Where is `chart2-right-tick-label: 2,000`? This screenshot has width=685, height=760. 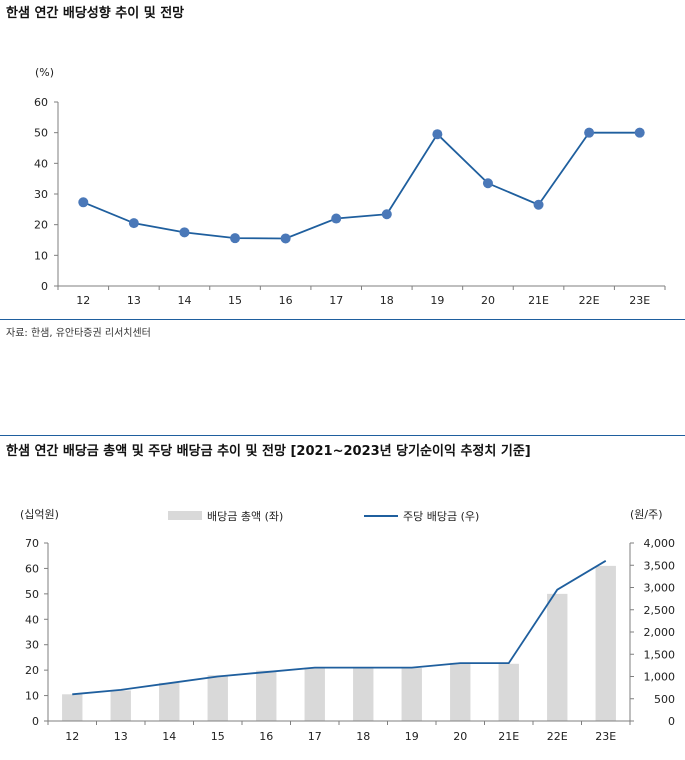 chart2-right-tick-label: 2,000 is located at coordinates (660, 632).